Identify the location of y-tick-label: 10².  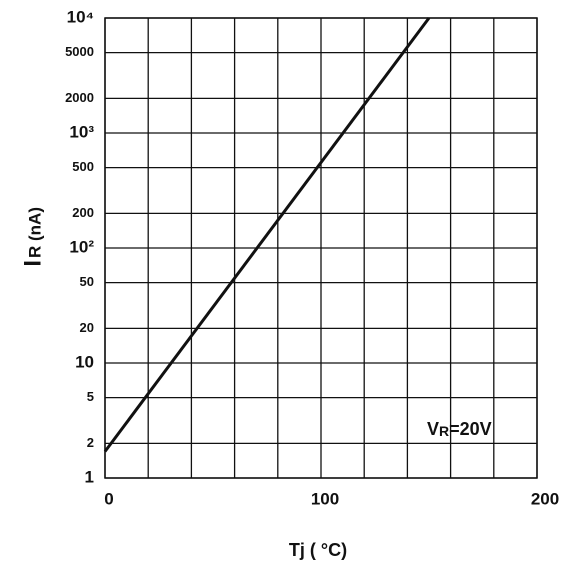
(81, 246).